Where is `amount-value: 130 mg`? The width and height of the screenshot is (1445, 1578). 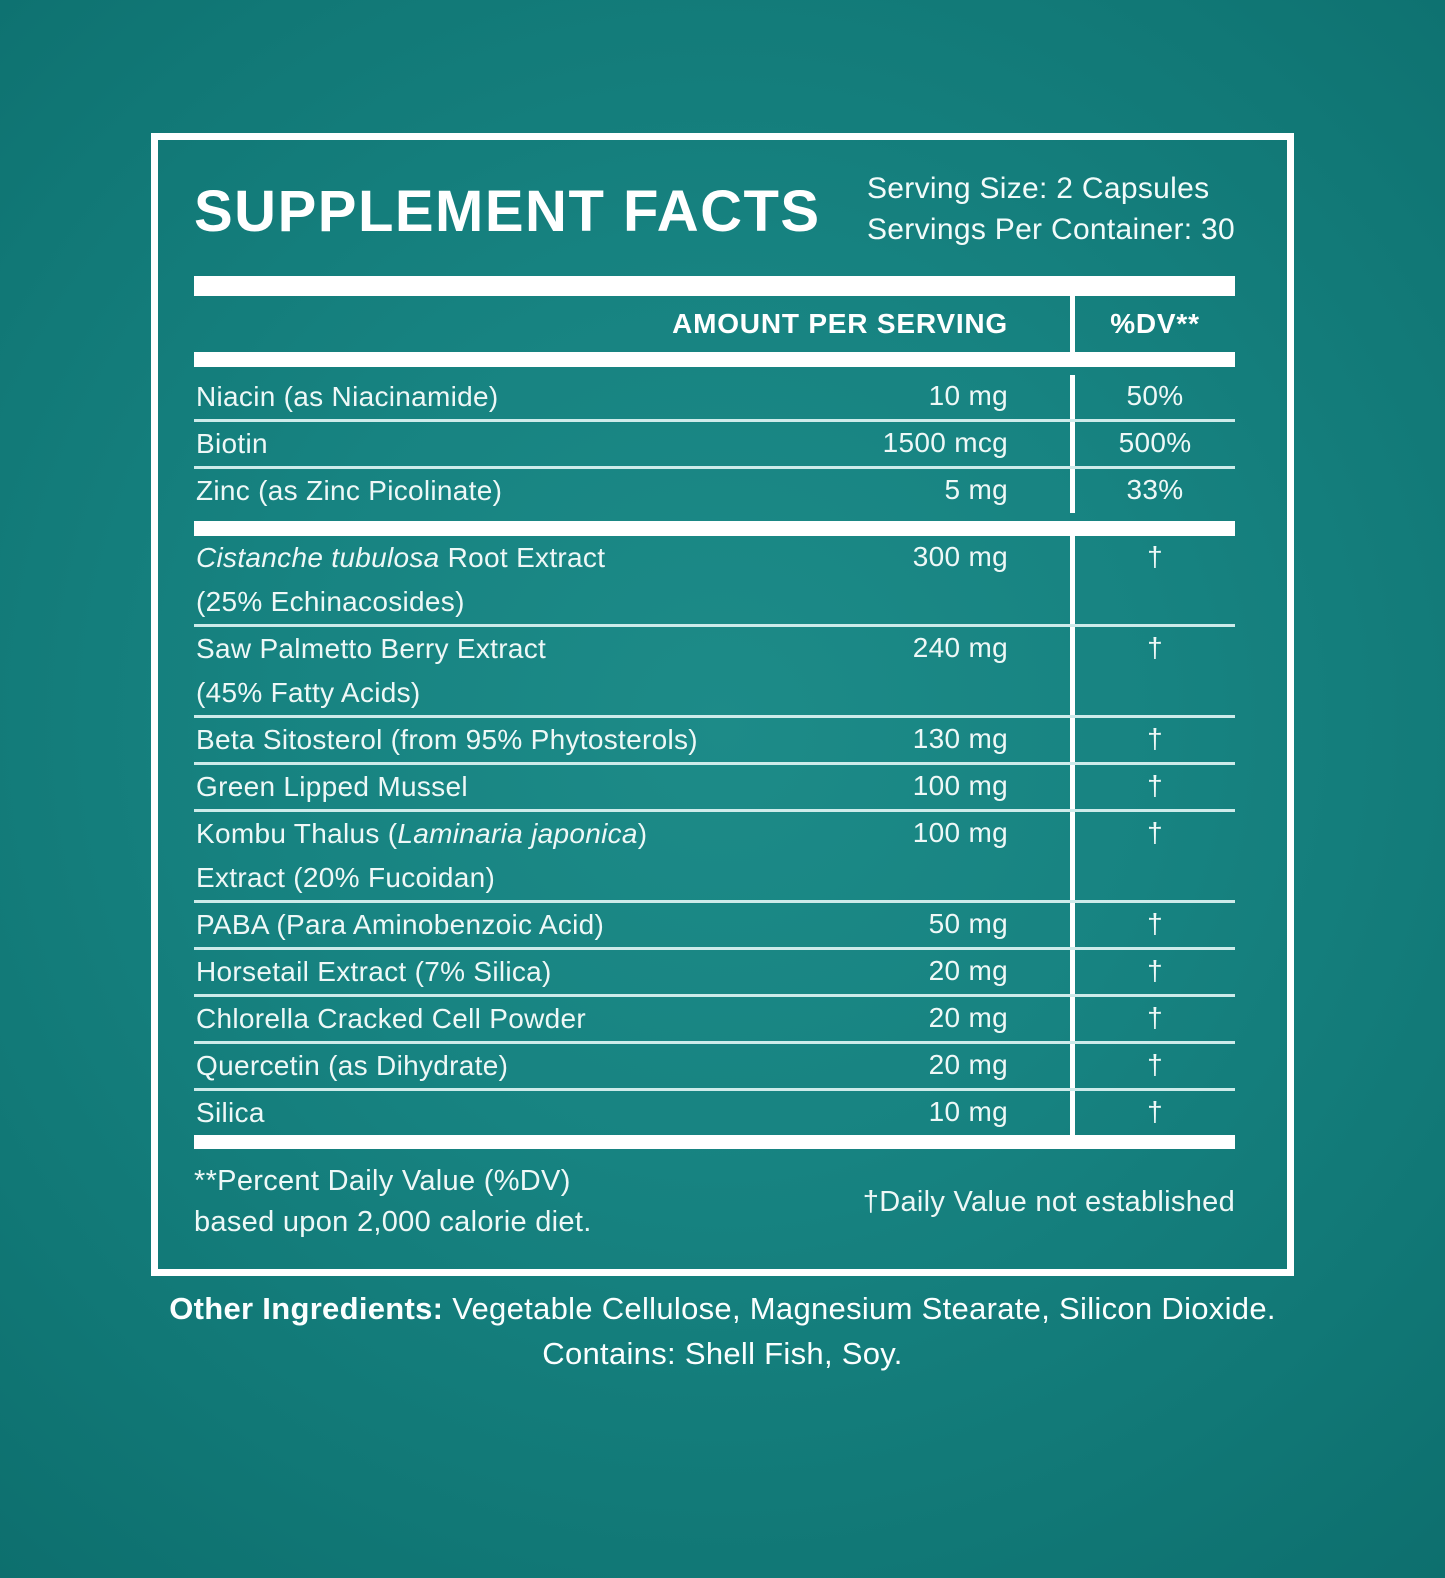 amount-value: 130 mg is located at coordinates (960, 738).